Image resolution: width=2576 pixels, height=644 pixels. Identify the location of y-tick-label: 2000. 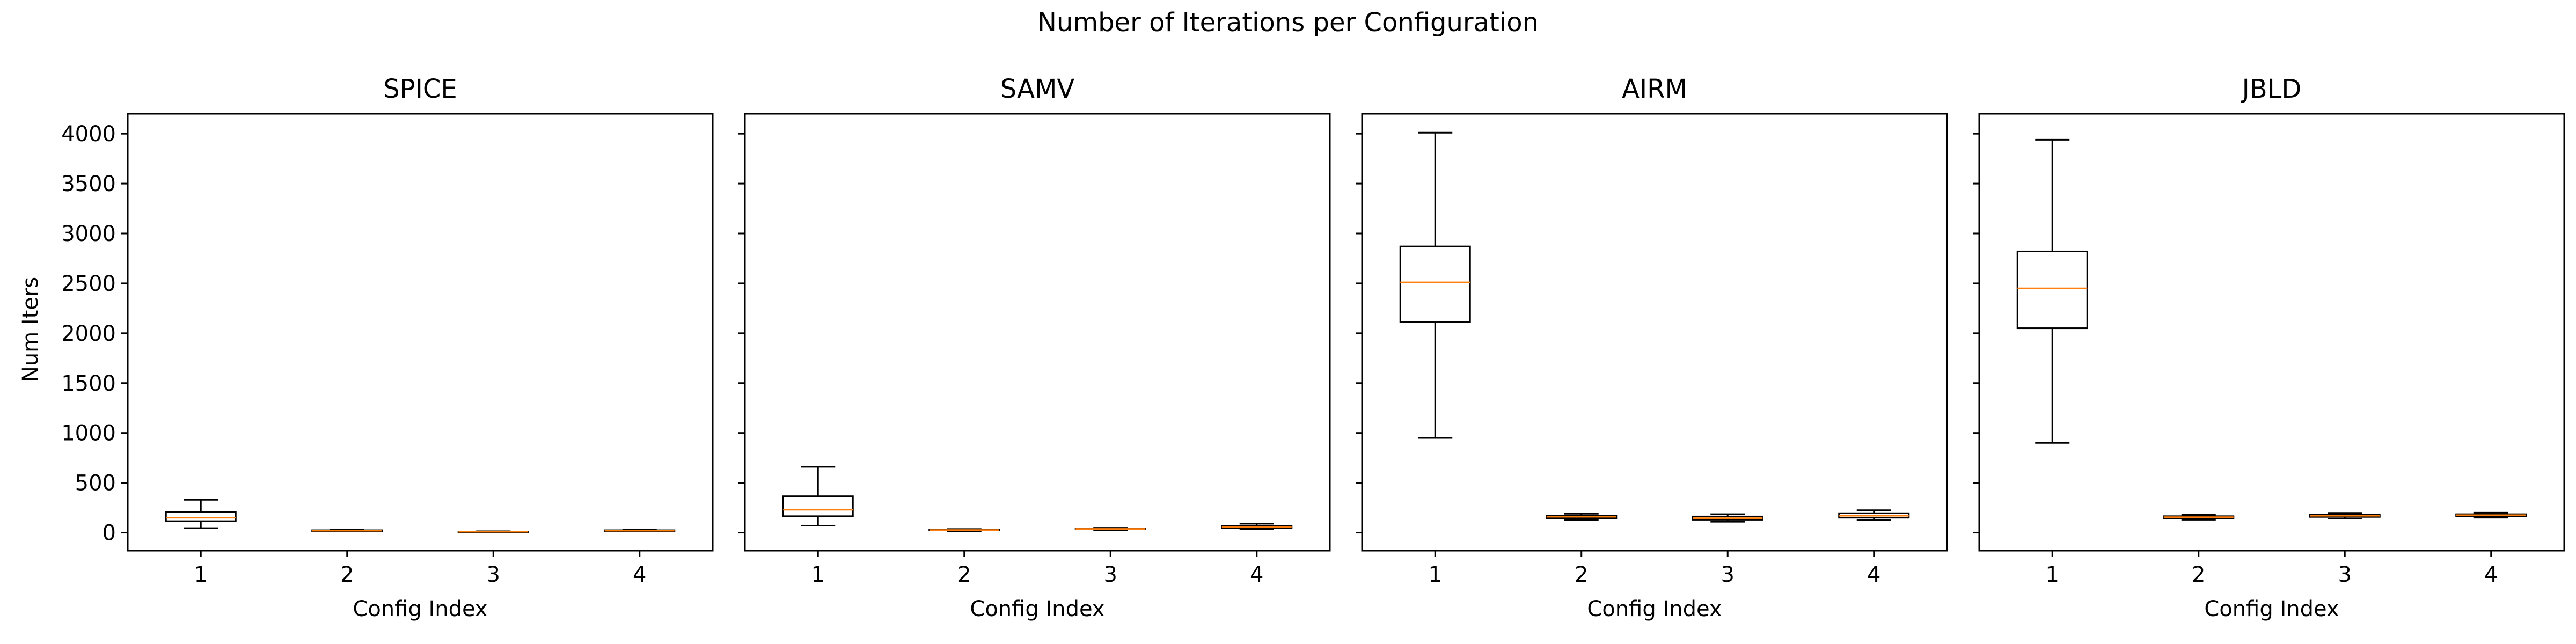
(88, 333).